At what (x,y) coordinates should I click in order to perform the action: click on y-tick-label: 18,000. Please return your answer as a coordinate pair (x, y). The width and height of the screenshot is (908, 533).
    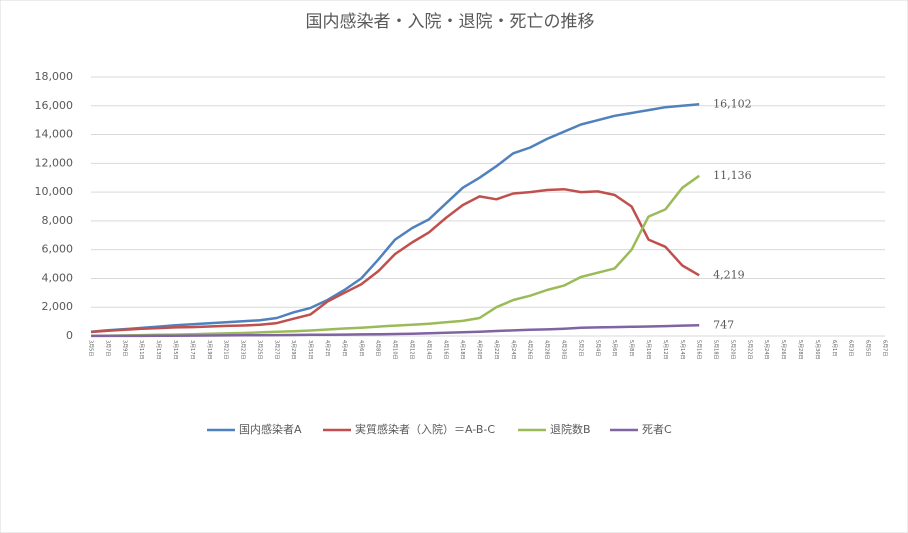
    Looking at the image, I should click on (54, 76).